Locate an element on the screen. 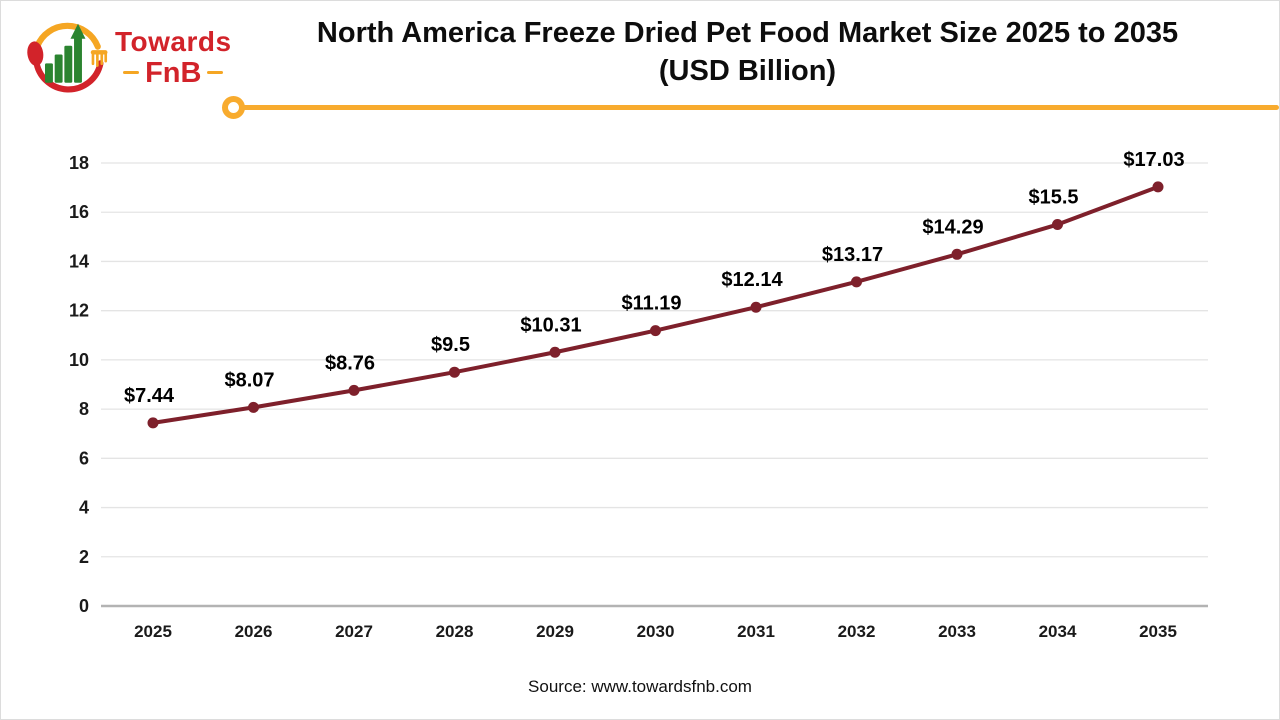  spoon-icon is located at coordinates (35, 53).